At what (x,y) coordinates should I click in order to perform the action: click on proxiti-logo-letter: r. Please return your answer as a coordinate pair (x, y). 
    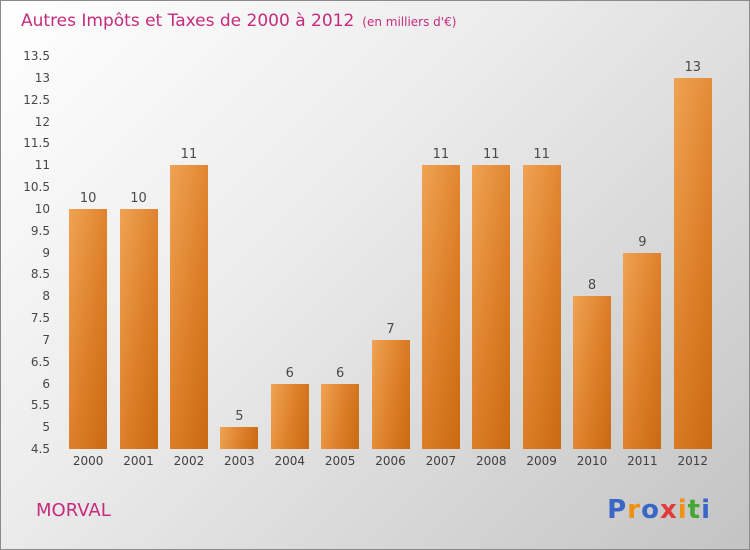
    Looking at the image, I should click on (634, 510).